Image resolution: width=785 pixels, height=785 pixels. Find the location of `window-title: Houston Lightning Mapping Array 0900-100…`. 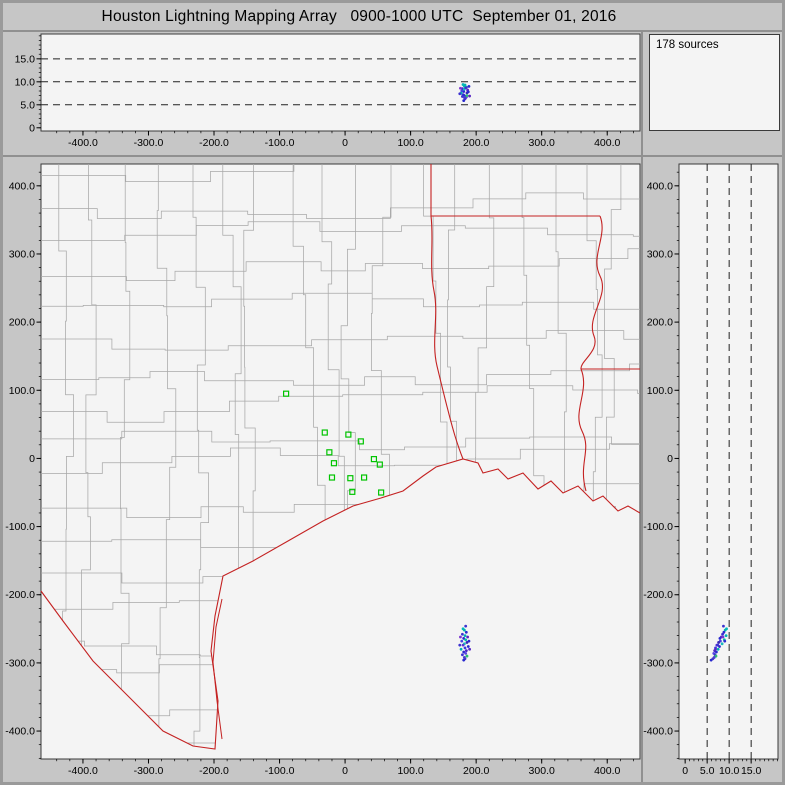

window-title: Houston Lightning Mapping Array 0900-100… is located at coordinates (359, 16).